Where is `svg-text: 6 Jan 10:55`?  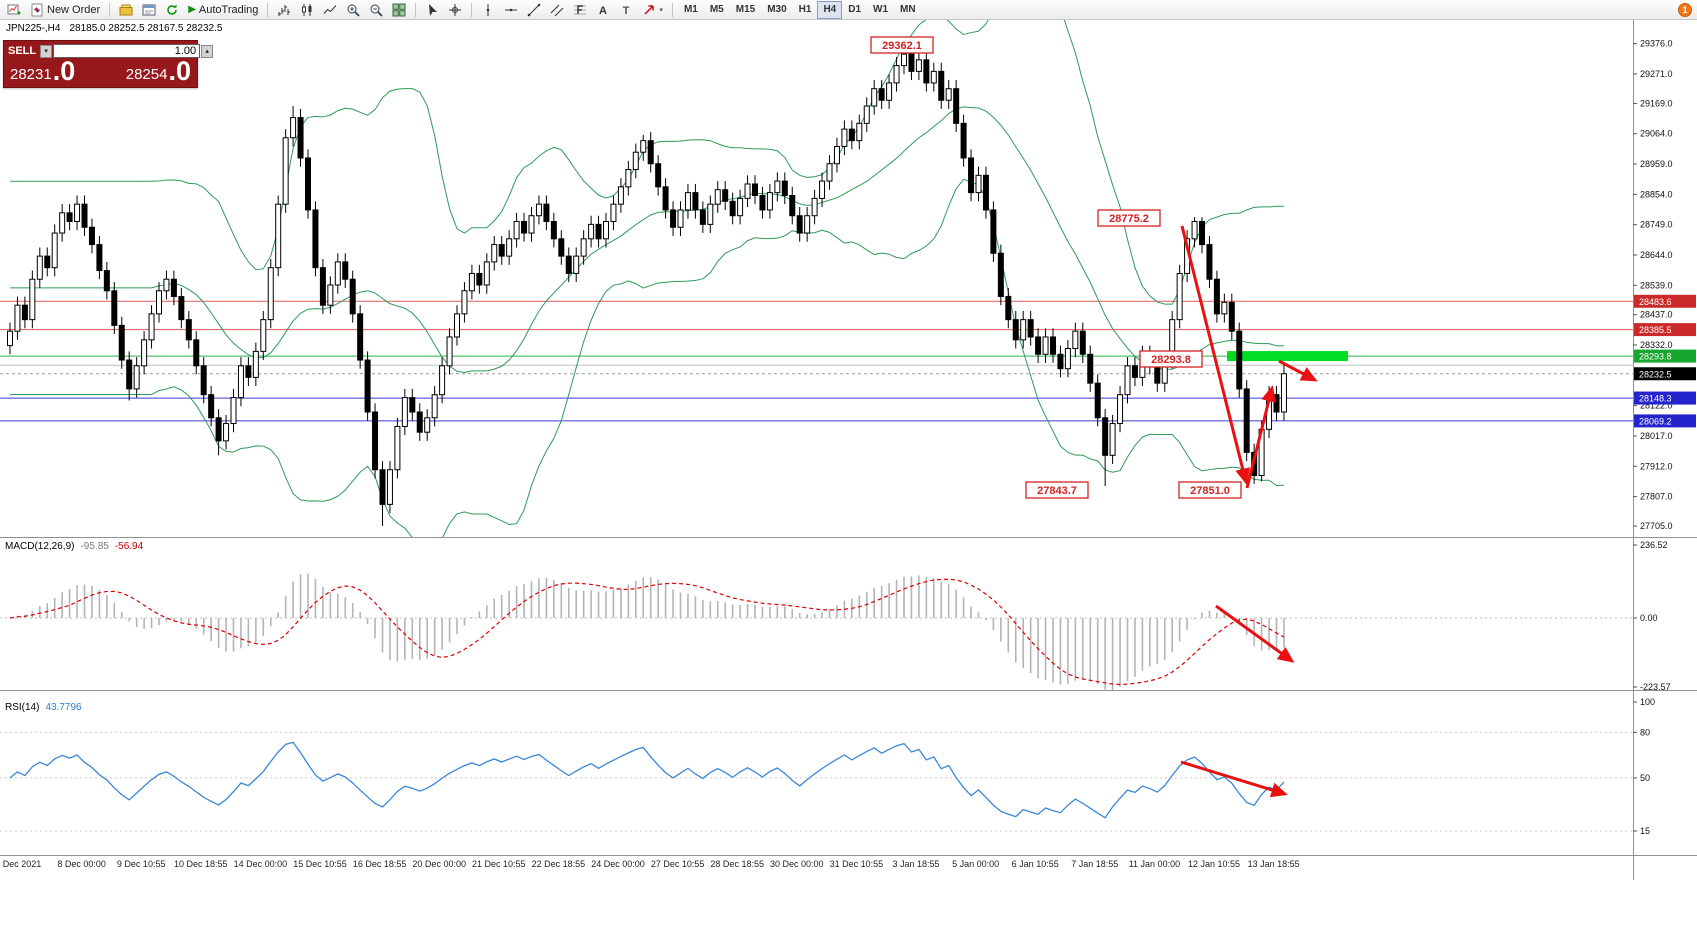 svg-text: 6 Jan 10:55 is located at coordinates (1035, 864).